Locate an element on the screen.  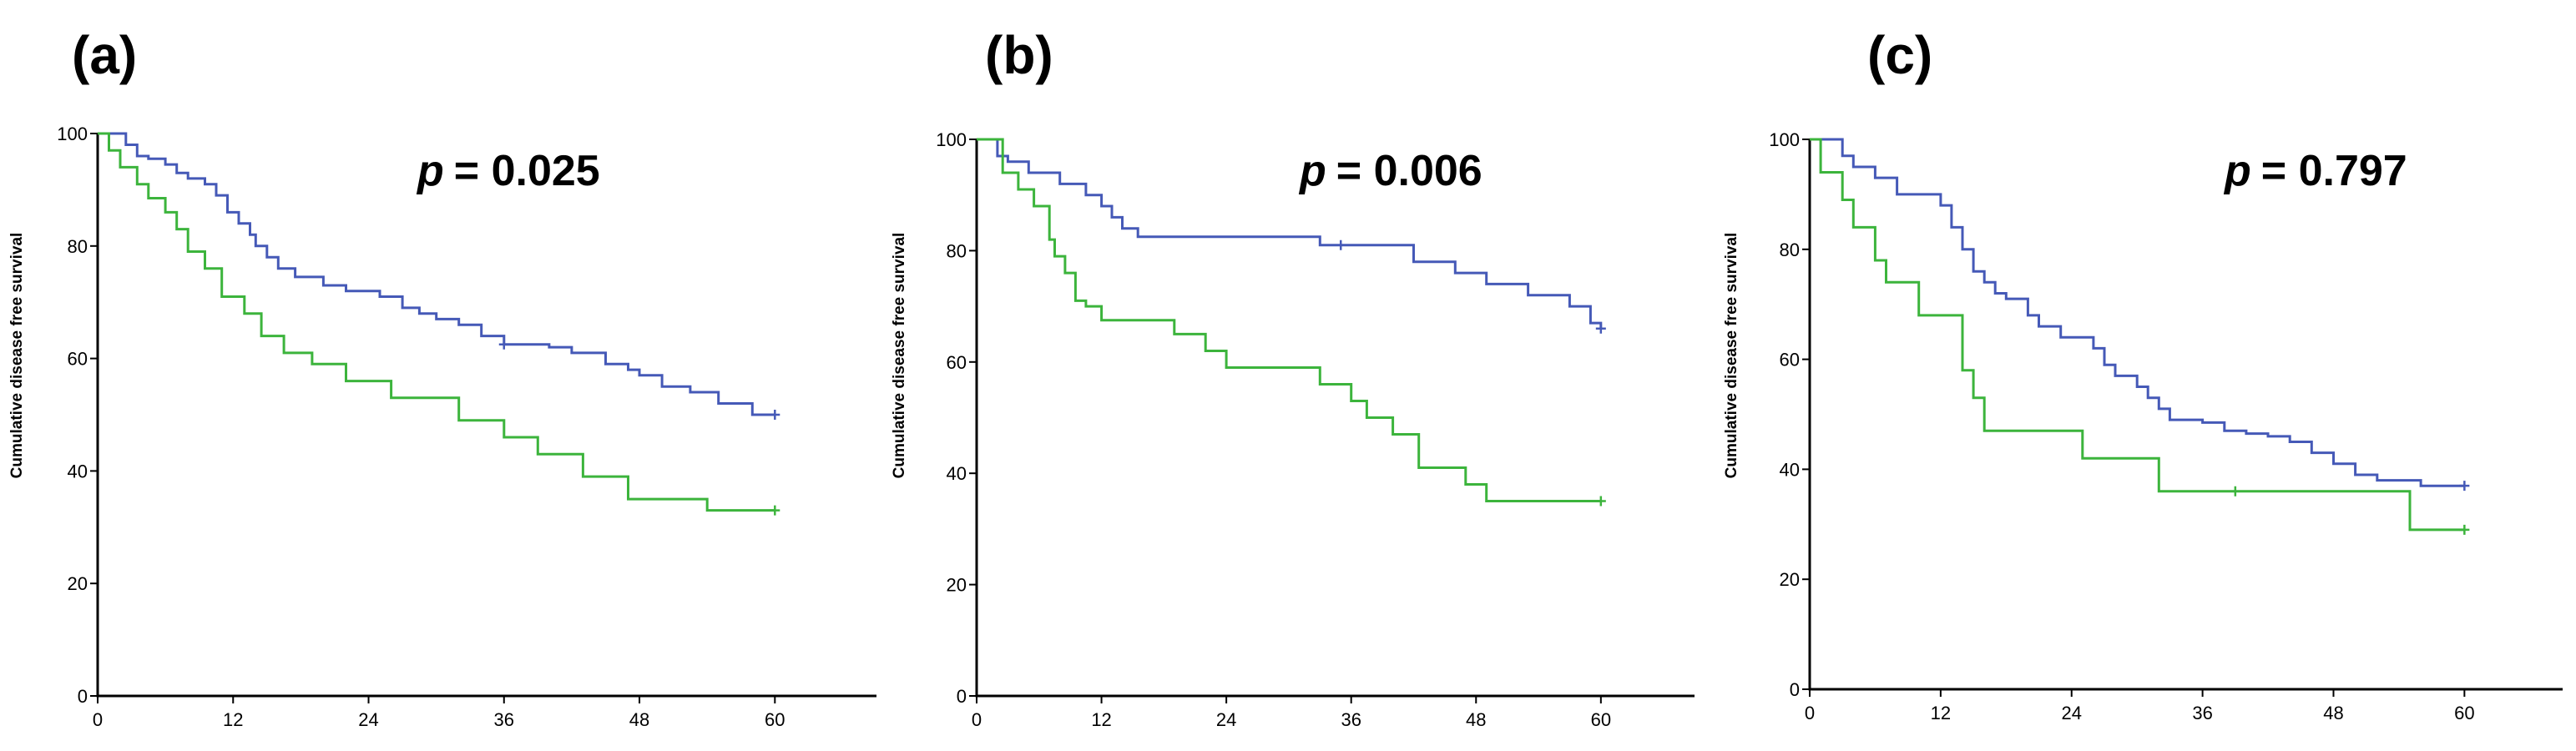
panel-label-c: (c) is located at coordinates (1900, 55).